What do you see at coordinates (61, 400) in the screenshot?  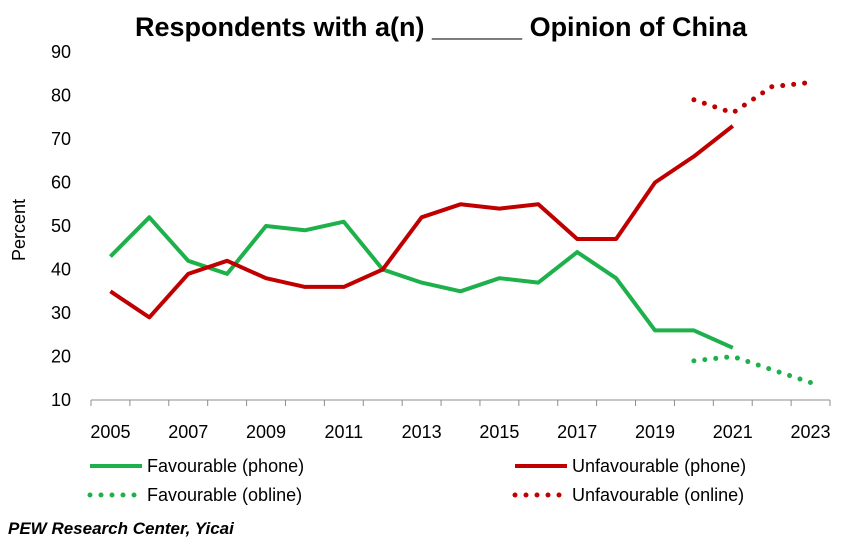 I see `y-tick-label: 10` at bounding box center [61, 400].